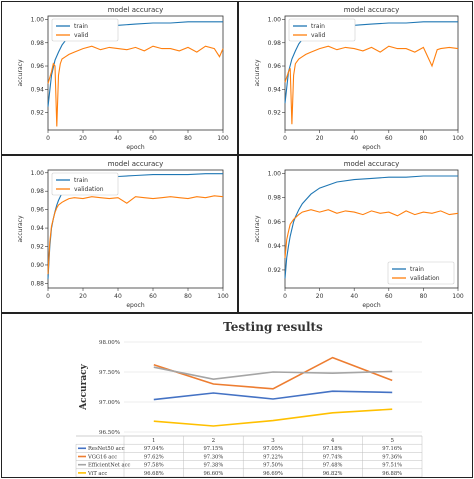  I want to click on series-name: ViT acc, so click(97, 474).